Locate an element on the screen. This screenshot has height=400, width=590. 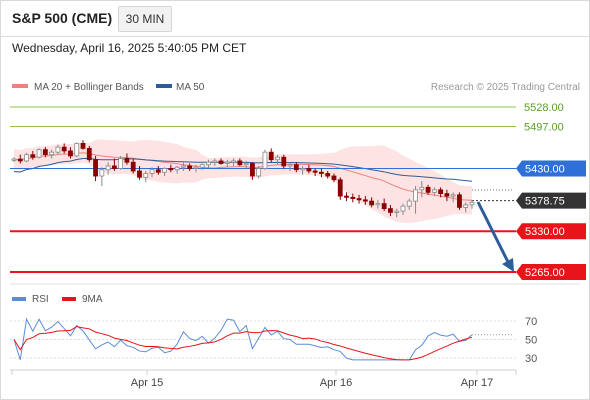
rsi-tick-30: 30 is located at coordinates (531, 359).